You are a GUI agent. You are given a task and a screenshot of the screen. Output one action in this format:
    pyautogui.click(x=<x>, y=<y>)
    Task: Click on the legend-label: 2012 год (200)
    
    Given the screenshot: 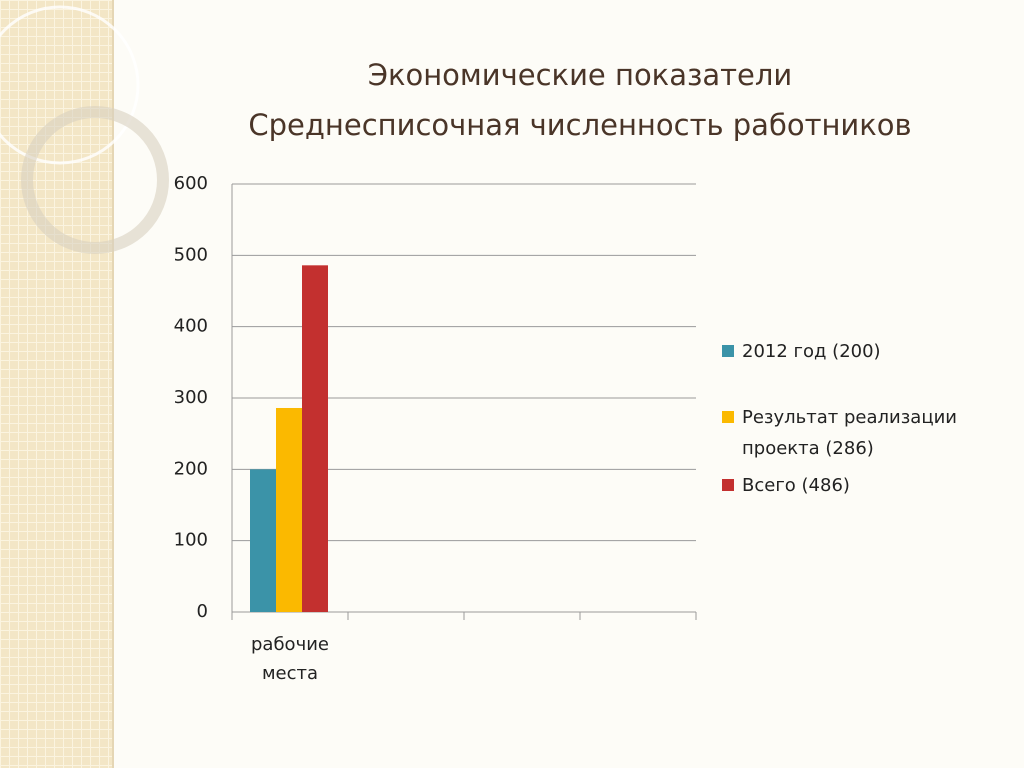 What is the action you would take?
    pyautogui.click(x=811, y=351)
    